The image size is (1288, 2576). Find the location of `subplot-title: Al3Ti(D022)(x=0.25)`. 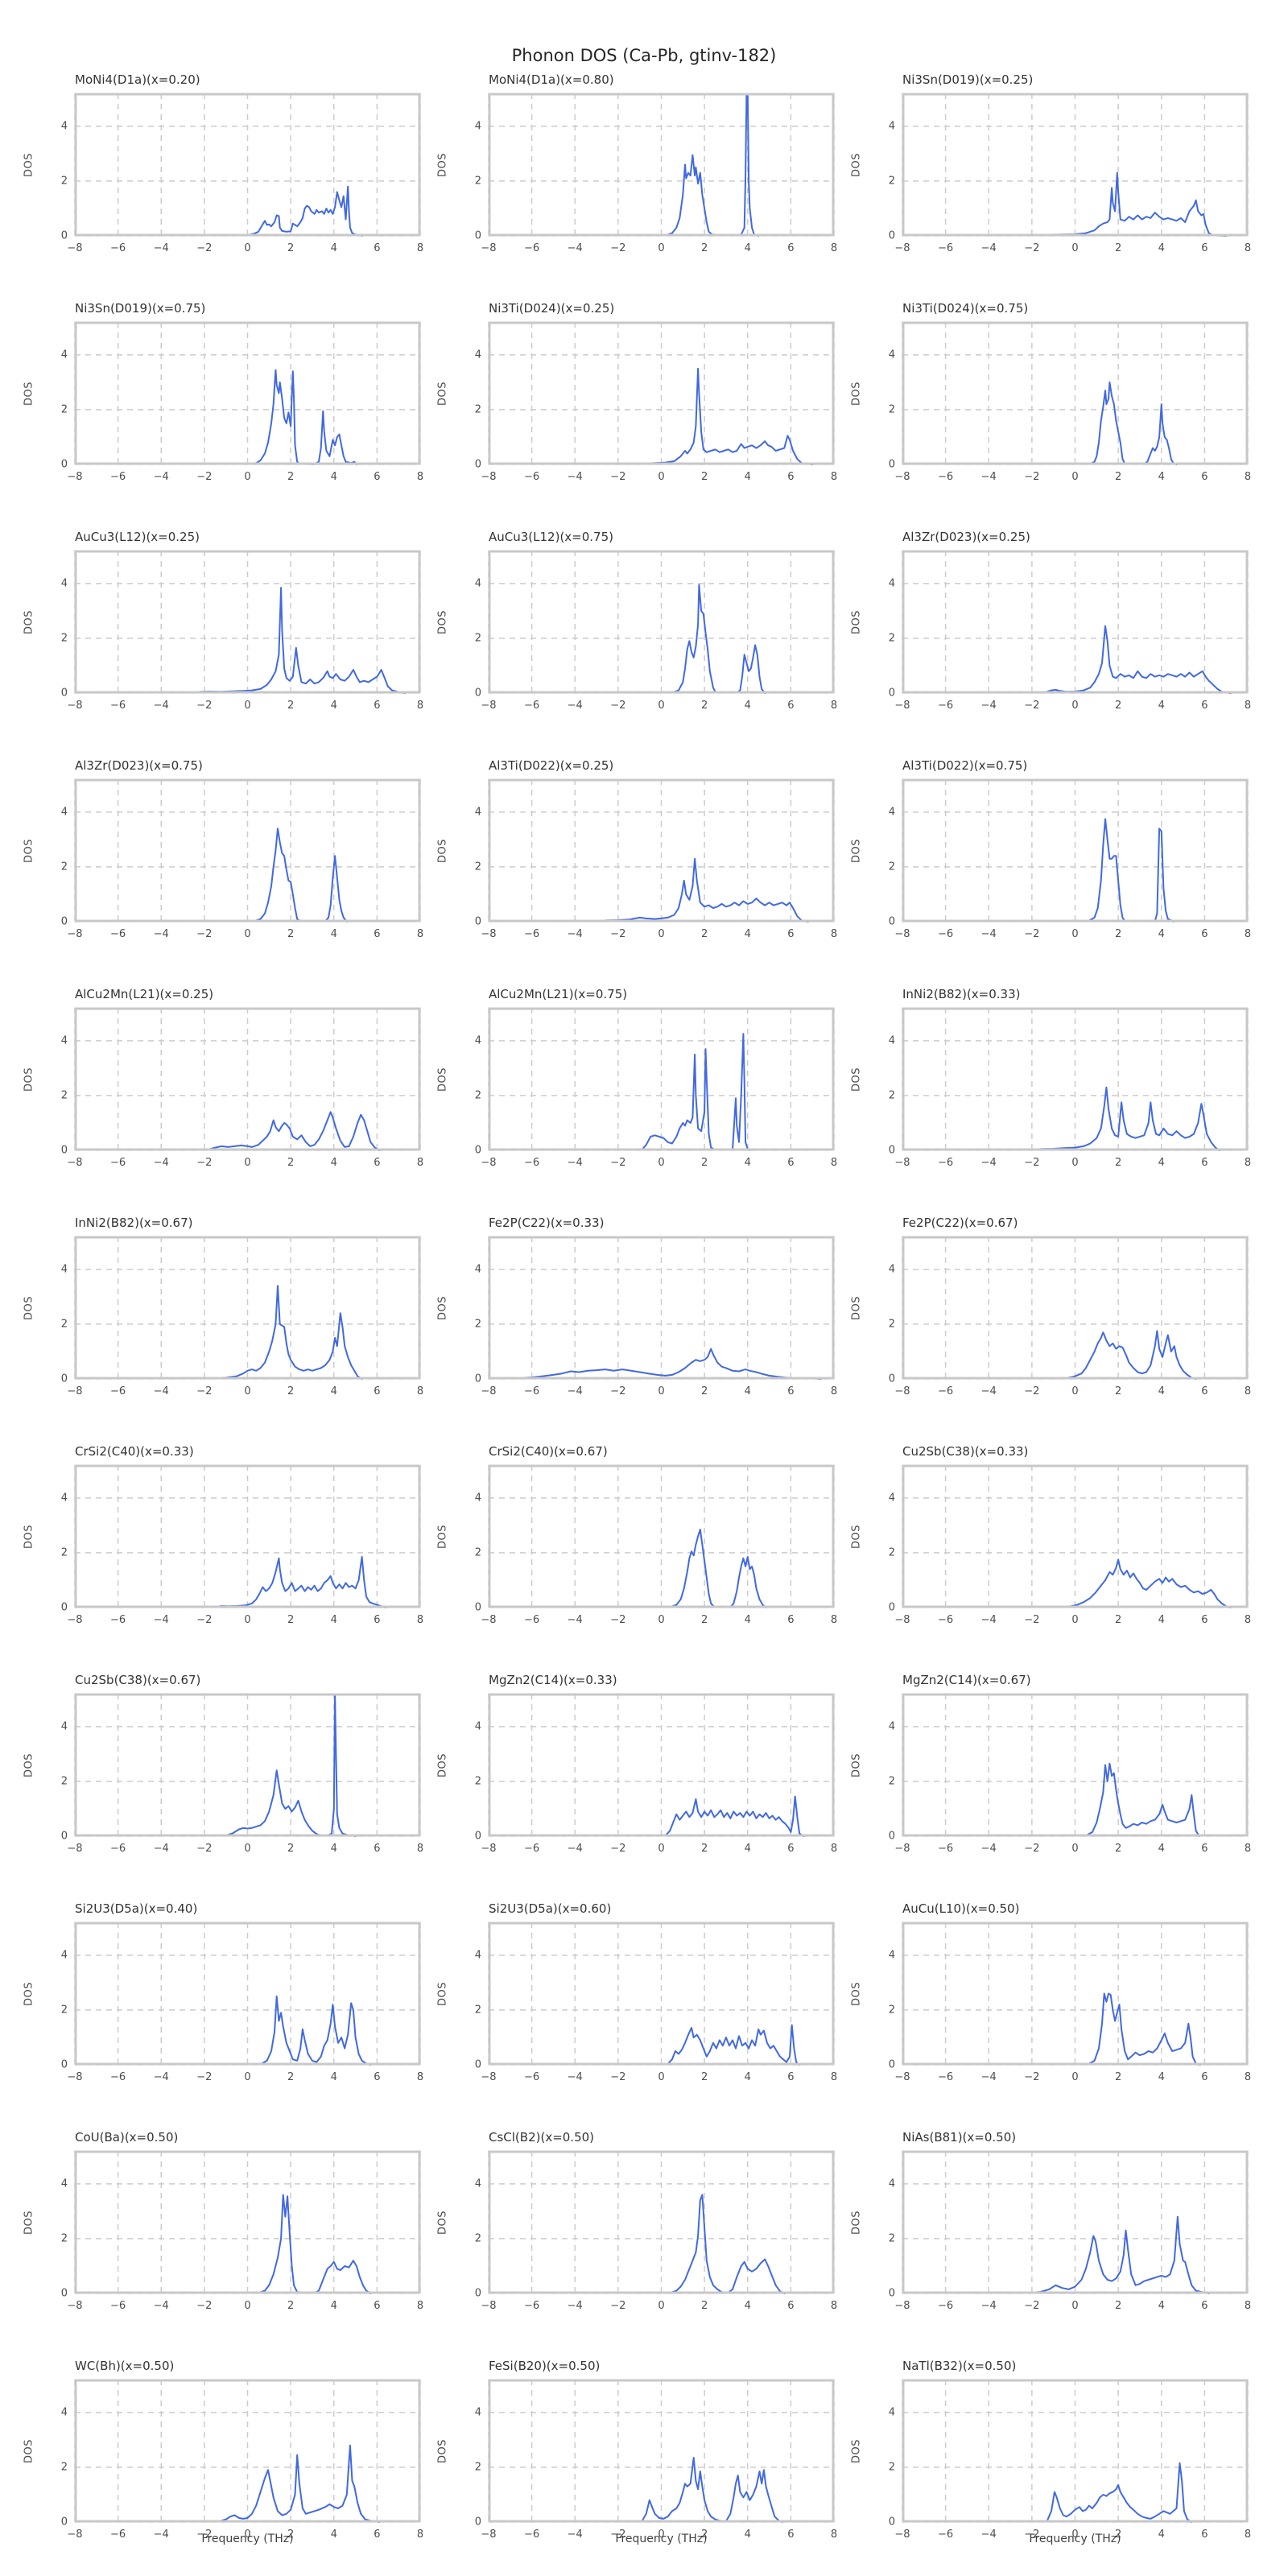

subplot-title: Al3Ti(D022)(x=0.25) is located at coordinates (551, 765).